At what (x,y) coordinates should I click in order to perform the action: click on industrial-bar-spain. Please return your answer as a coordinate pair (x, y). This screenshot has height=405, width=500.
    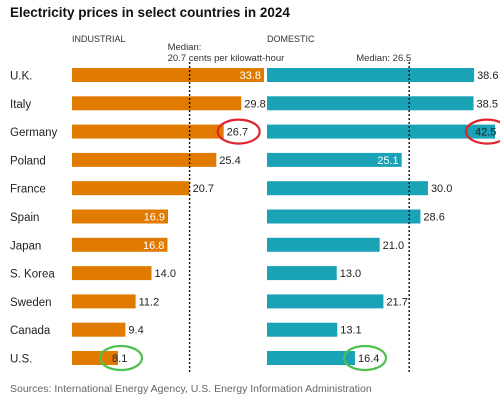
    Looking at the image, I should click on (120, 216).